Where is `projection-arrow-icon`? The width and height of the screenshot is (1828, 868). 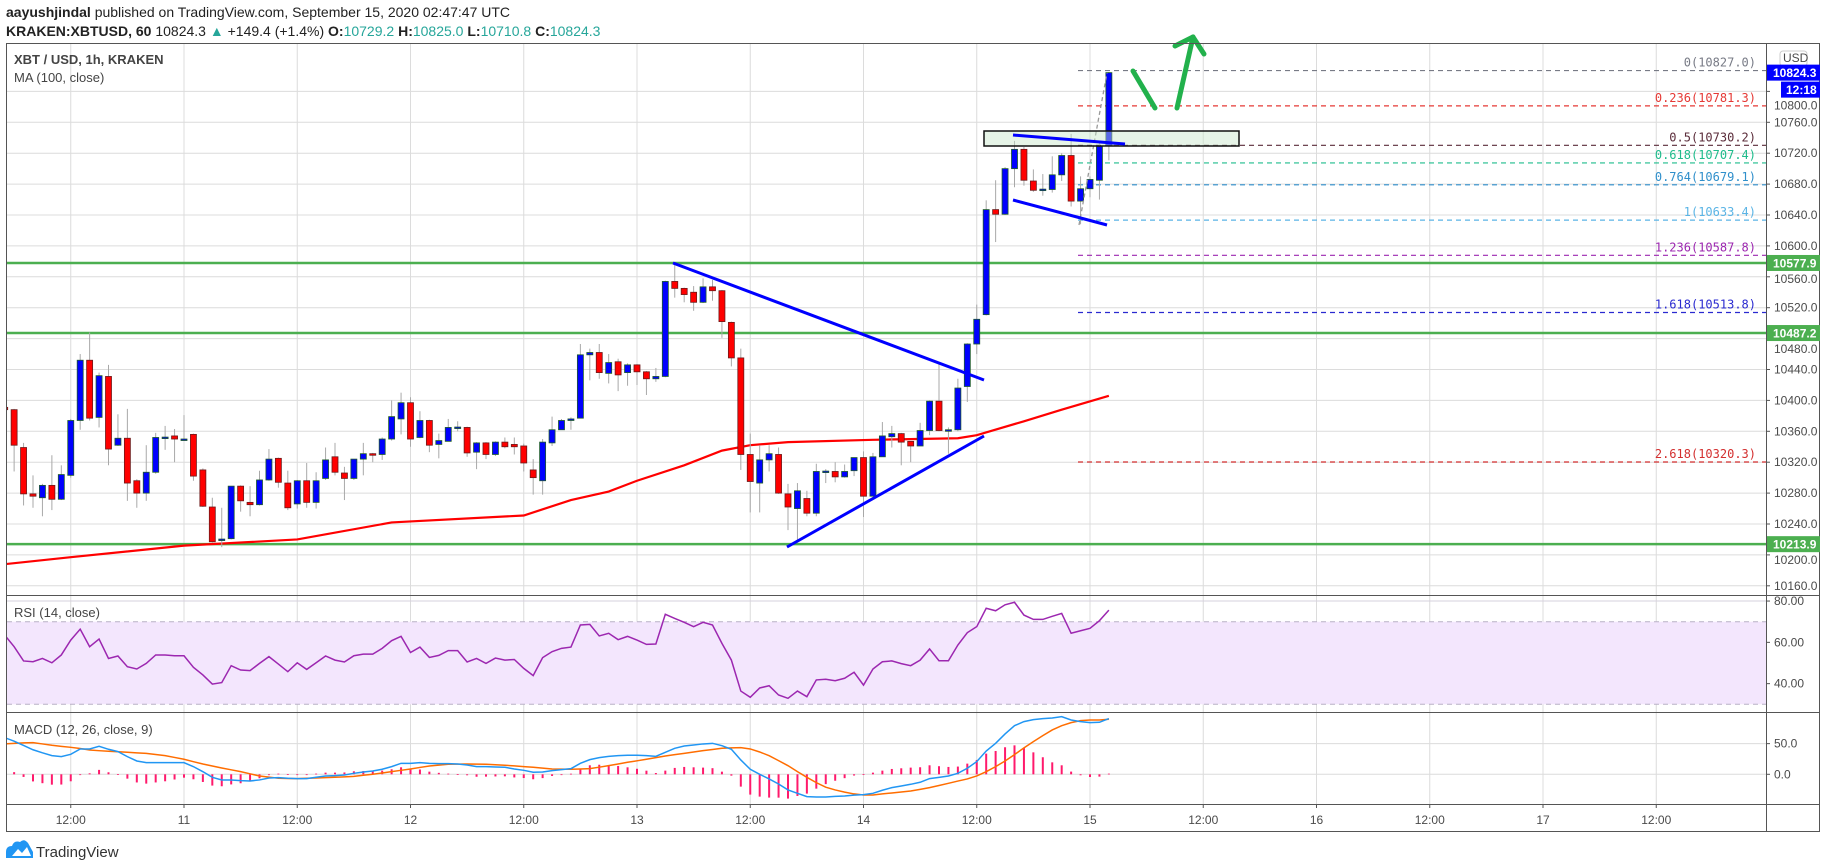
projection-arrow-icon is located at coordinates (1168, 72).